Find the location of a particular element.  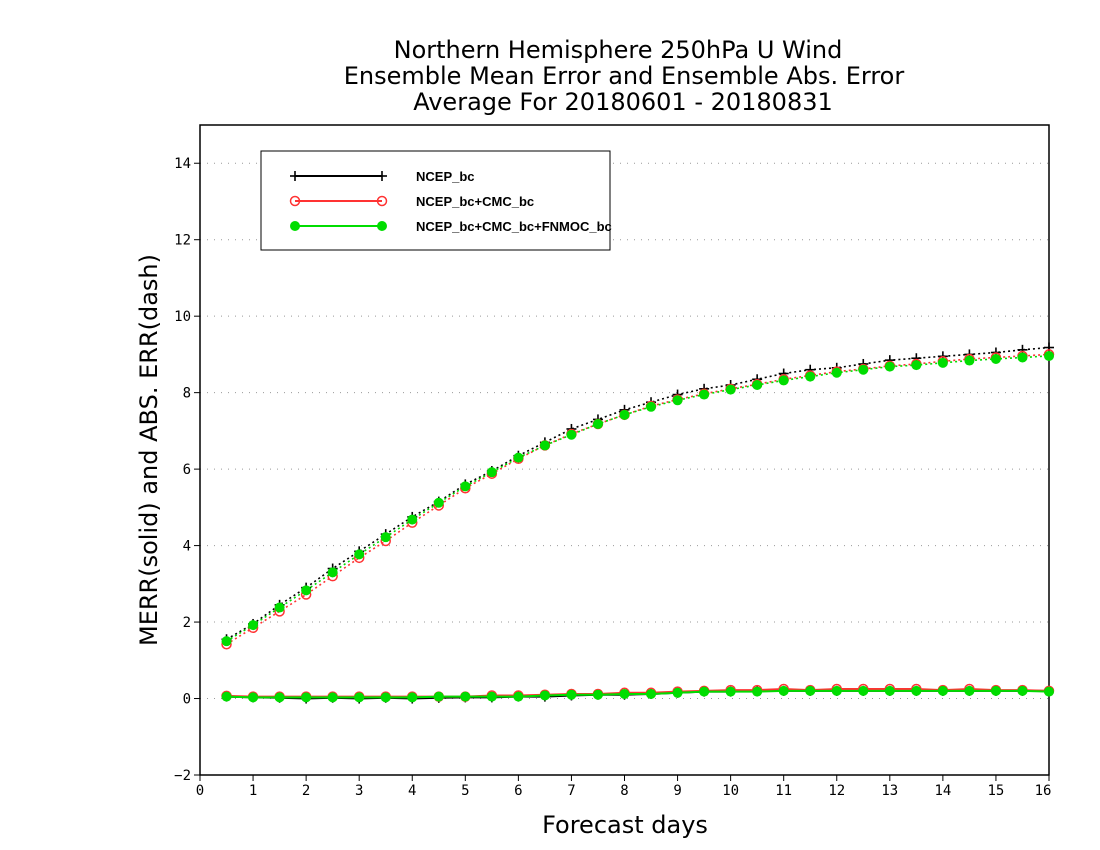

x-tick-label: 11 is located at coordinates (783, 791).